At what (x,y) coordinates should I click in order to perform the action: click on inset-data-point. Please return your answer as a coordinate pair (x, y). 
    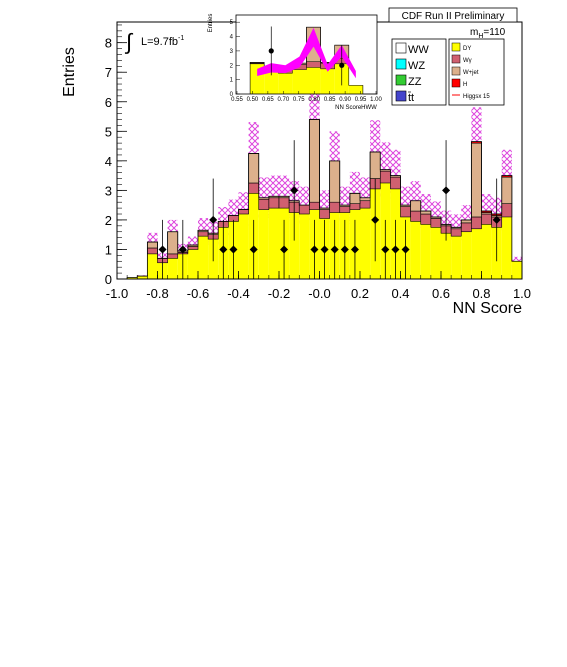
    Looking at the image, I should click on (271, 51).